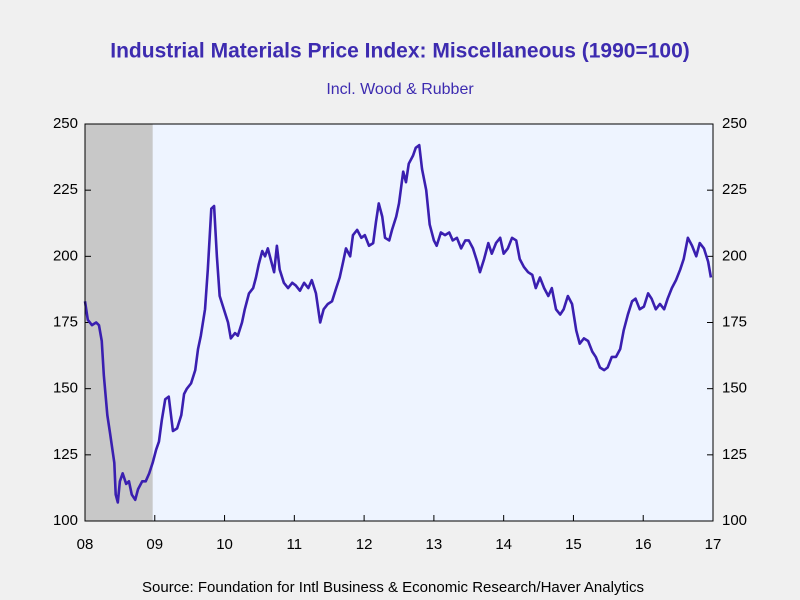 This screenshot has height=600, width=800. Describe the element at coordinates (65, 255) in the screenshot. I see `y-tick-label: 200` at that location.